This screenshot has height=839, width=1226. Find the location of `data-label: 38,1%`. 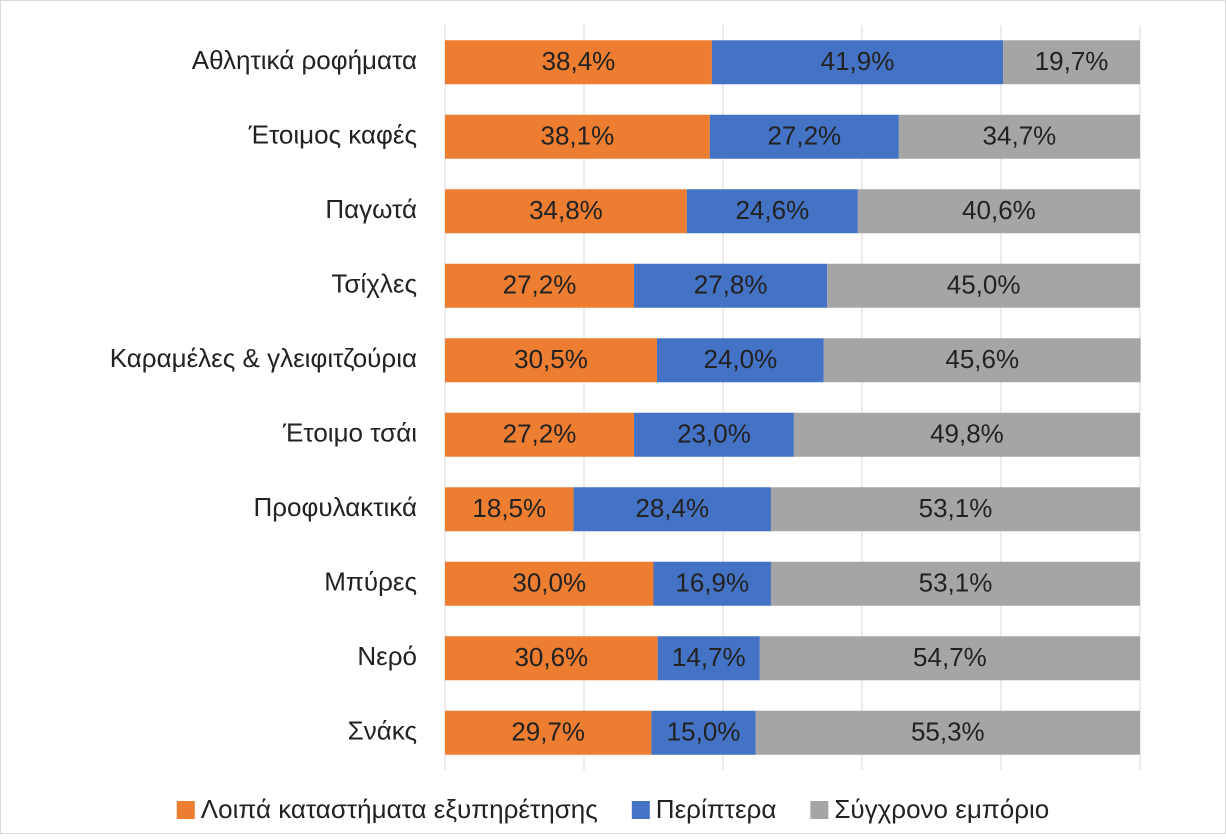

data-label: 38,1% is located at coordinates (578, 136).